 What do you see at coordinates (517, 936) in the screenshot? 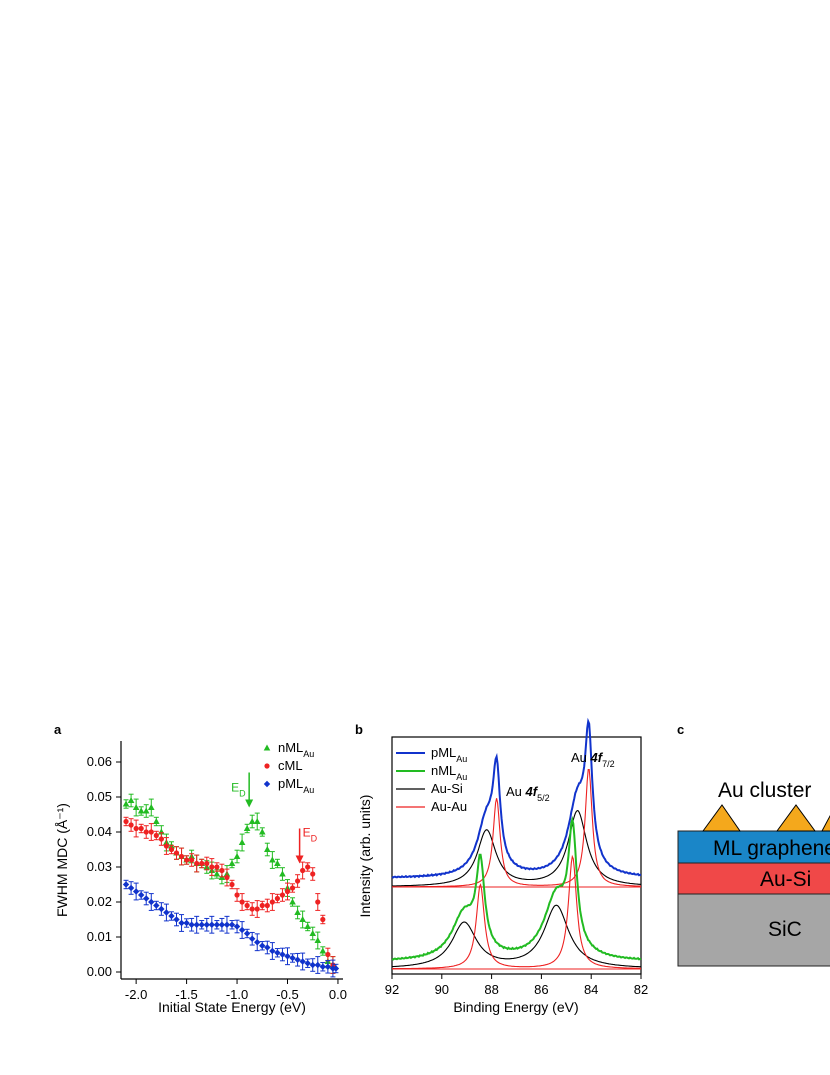
I see `component-Au-Si` at bounding box center [517, 936].